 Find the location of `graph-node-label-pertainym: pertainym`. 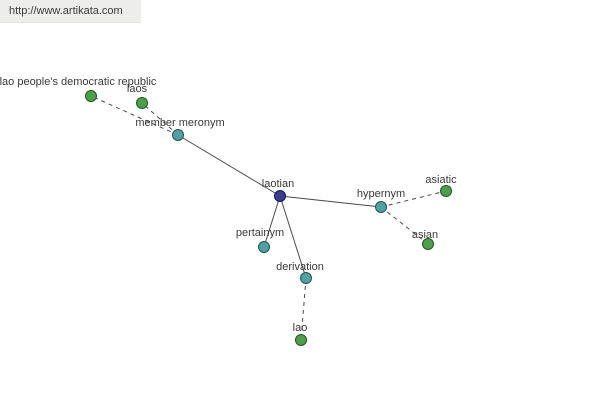

graph-node-label-pertainym: pertainym is located at coordinates (260, 233).